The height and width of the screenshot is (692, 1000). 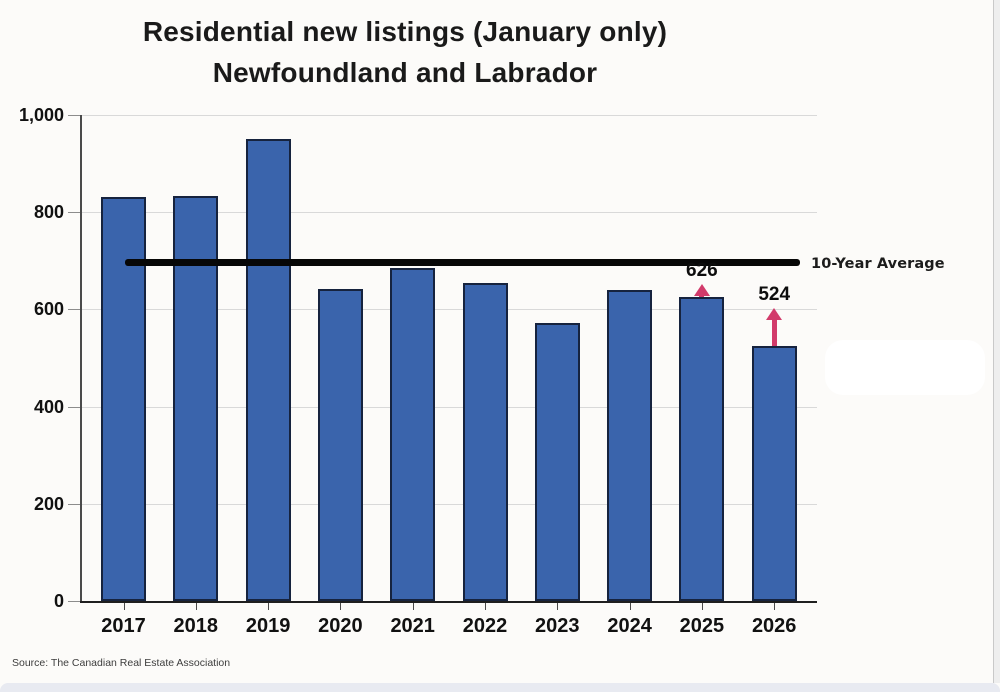 I want to click on x-tick-2017, so click(x=124, y=606).